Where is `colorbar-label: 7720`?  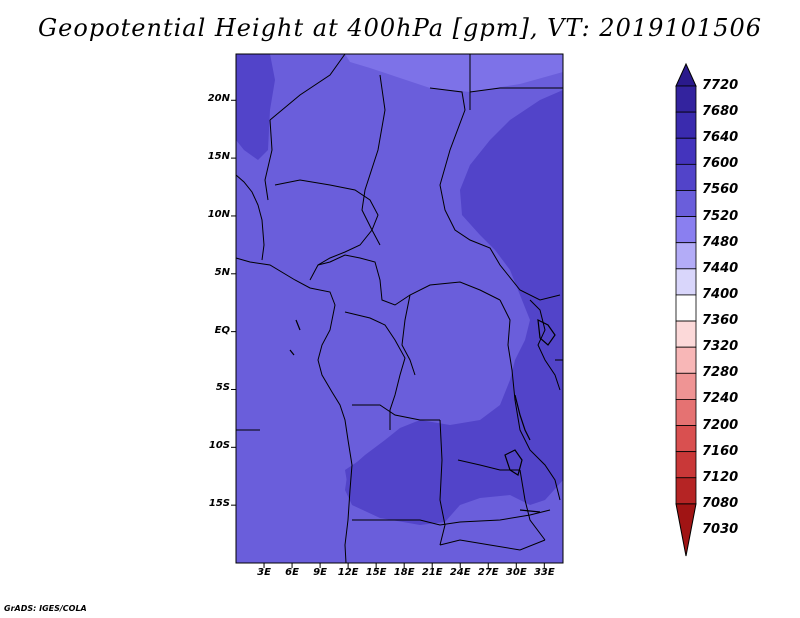
colorbar-label: 7720 is located at coordinates (720, 85).